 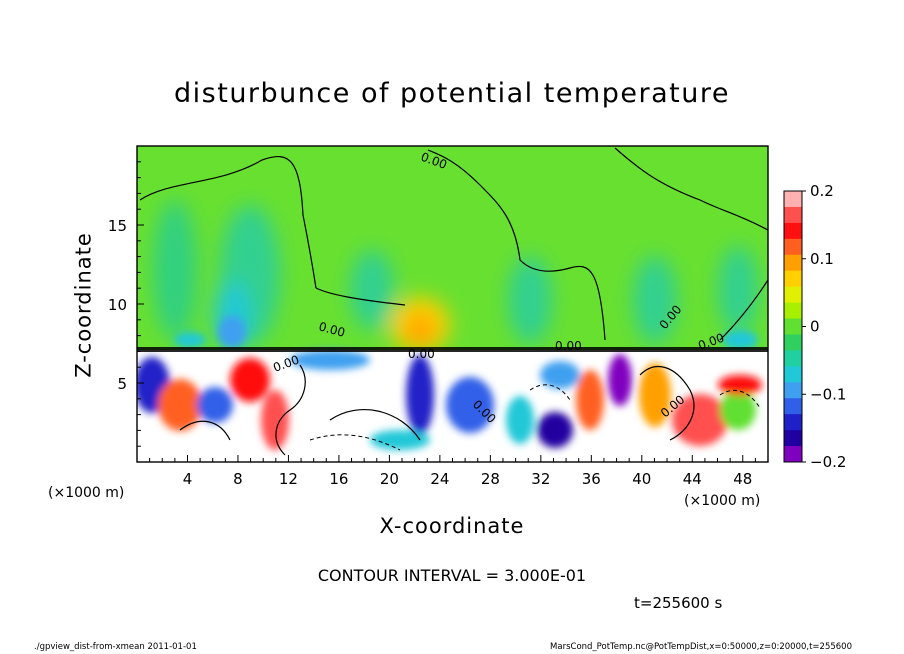 What do you see at coordinates (421, 354) in the screenshot?
I see `contour-label-9: 0.00` at bounding box center [421, 354].